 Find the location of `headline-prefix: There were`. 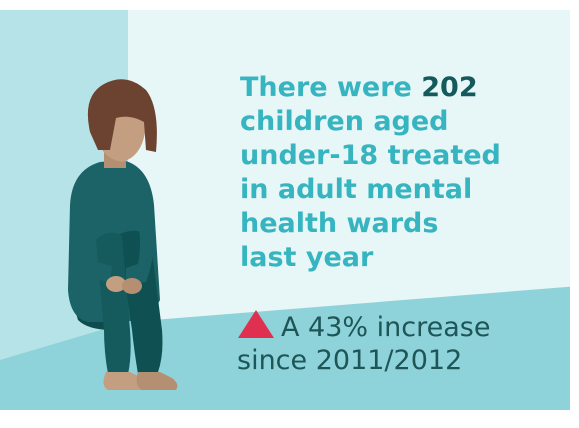

headline-prefix: There were is located at coordinates (330, 87).